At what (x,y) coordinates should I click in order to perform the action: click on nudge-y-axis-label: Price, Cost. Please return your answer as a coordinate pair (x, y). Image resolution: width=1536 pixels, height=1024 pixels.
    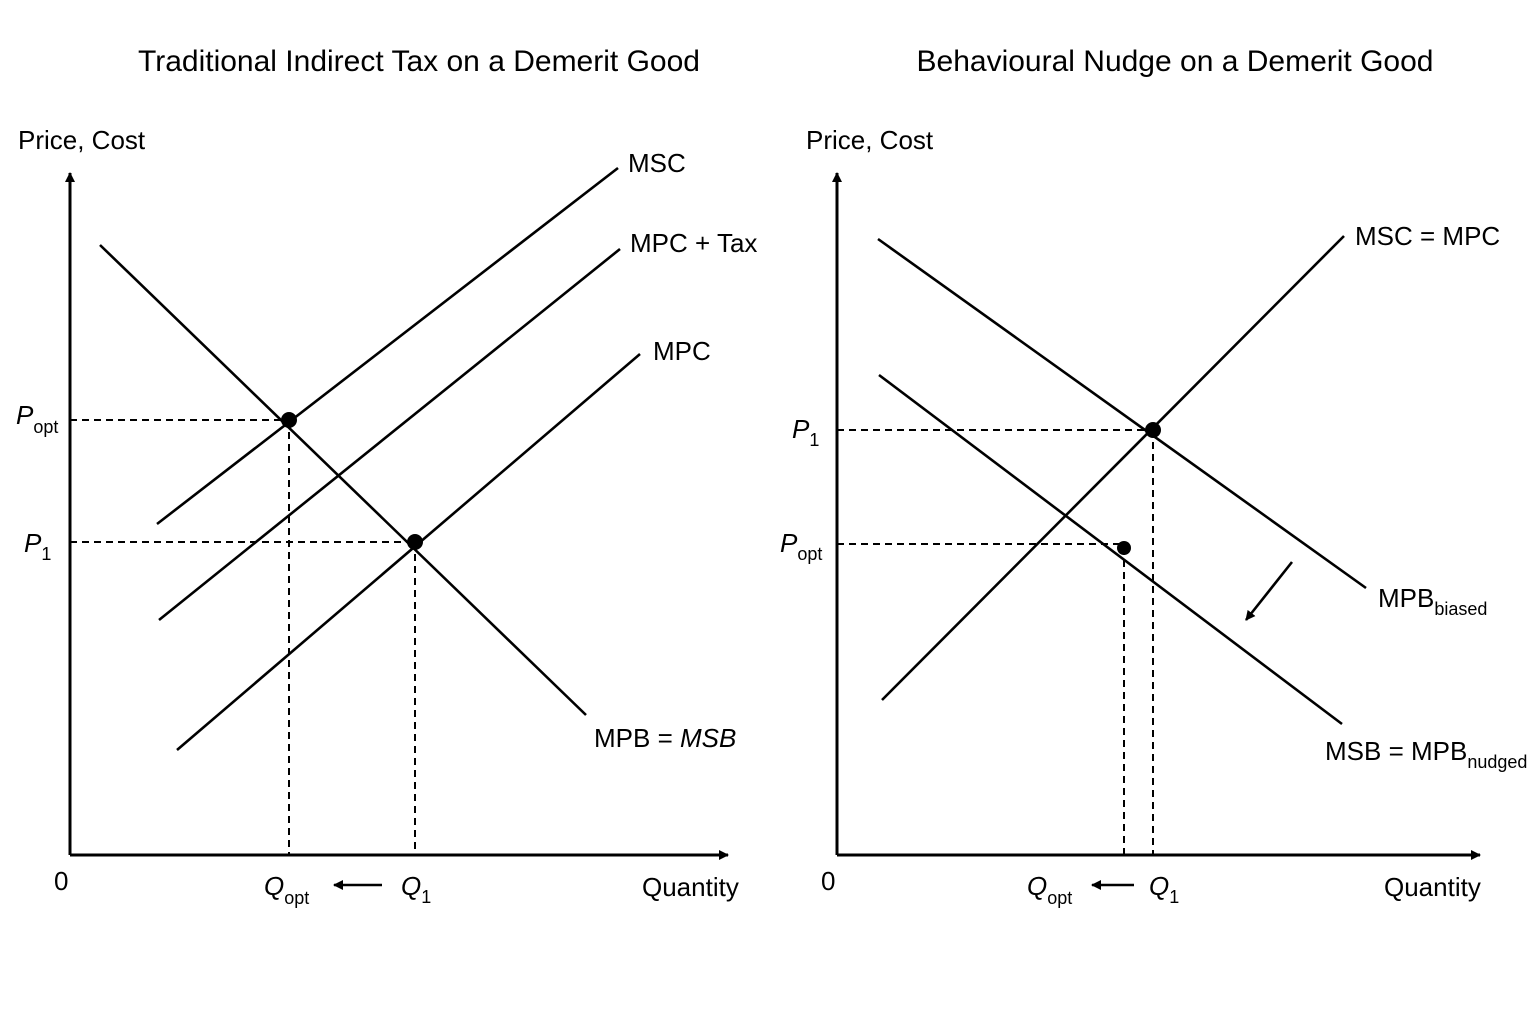
    Looking at the image, I should click on (870, 140).